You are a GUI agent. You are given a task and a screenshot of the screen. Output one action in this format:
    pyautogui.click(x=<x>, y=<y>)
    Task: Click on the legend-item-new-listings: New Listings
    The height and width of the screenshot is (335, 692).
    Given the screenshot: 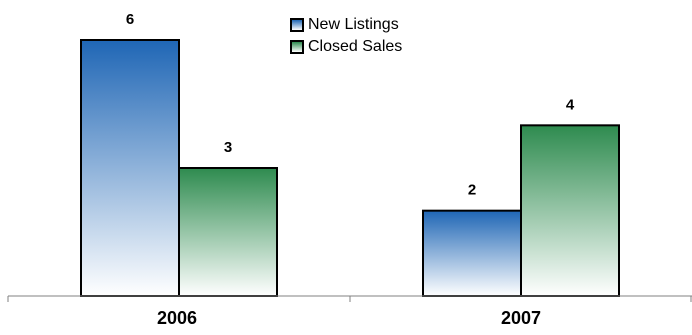 What is the action you would take?
    pyautogui.click(x=346, y=25)
    